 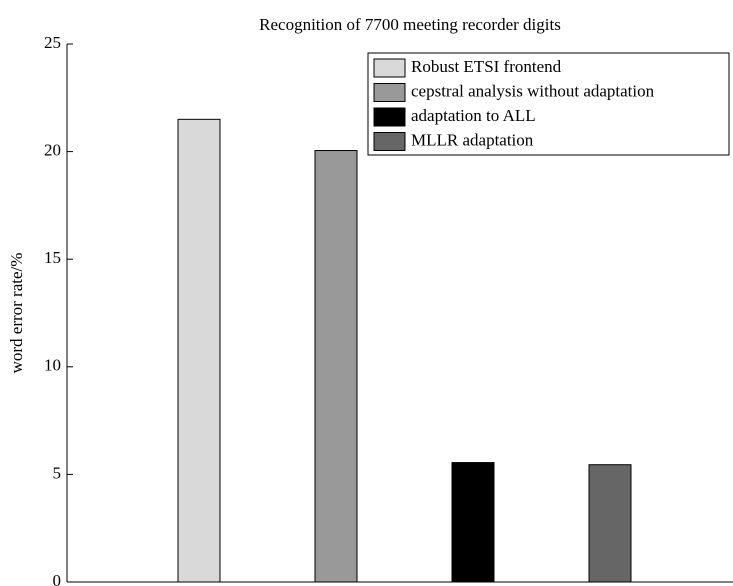 What do you see at coordinates (472, 139) in the screenshot?
I see `legend-label: MLLR adaptation` at bounding box center [472, 139].